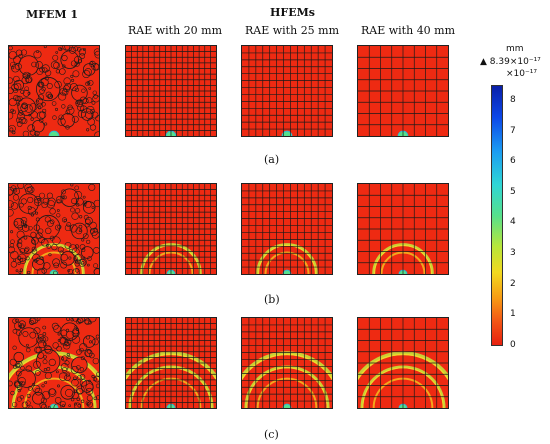 The width and height of the screenshot is (550, 444). Describe the element at coordinates (513, 130) in the screenshot. I see `colorbar-tick-label: 7` at that location.